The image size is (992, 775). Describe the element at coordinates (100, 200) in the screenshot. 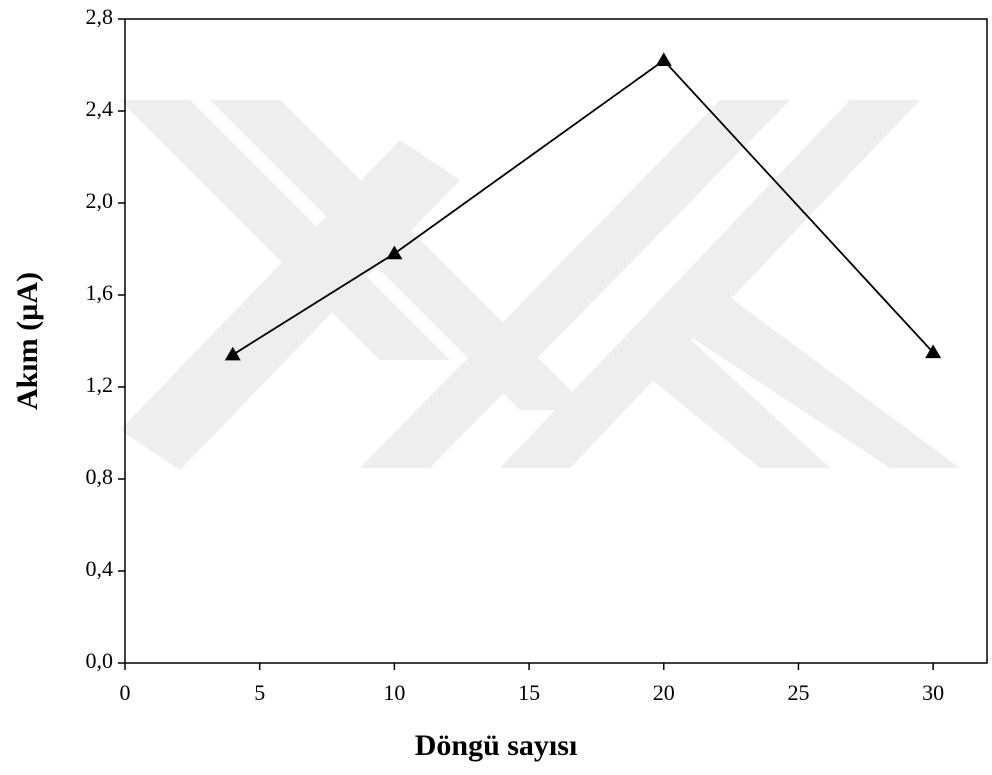

I see `y-tick-label: 2,0` at that location.